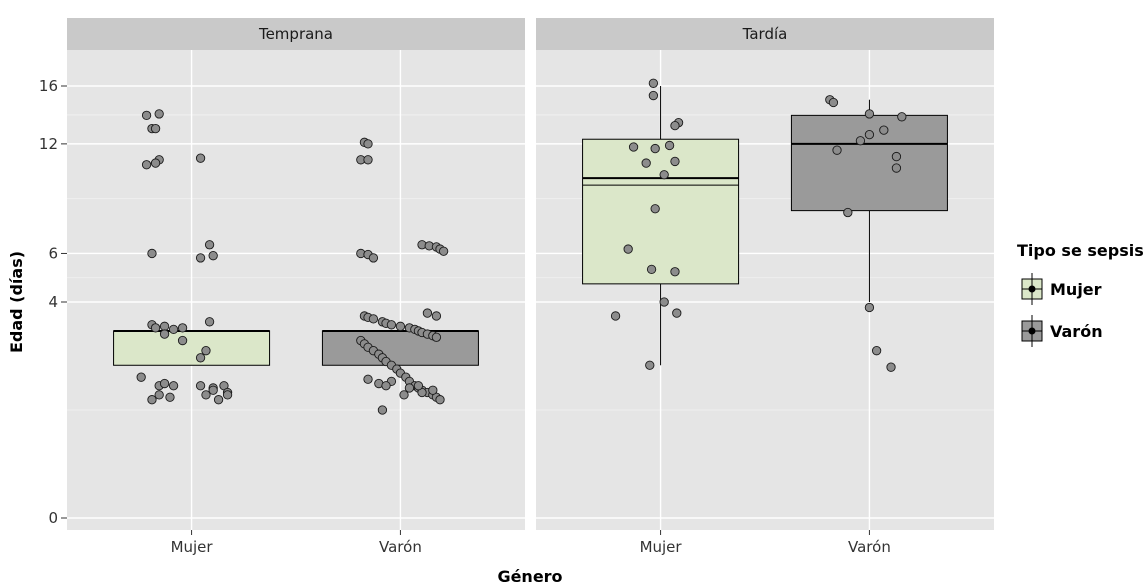  Describe the element at coordinates (48, 144) in the screenshot. I see `y-tick-label: 12` at that location.